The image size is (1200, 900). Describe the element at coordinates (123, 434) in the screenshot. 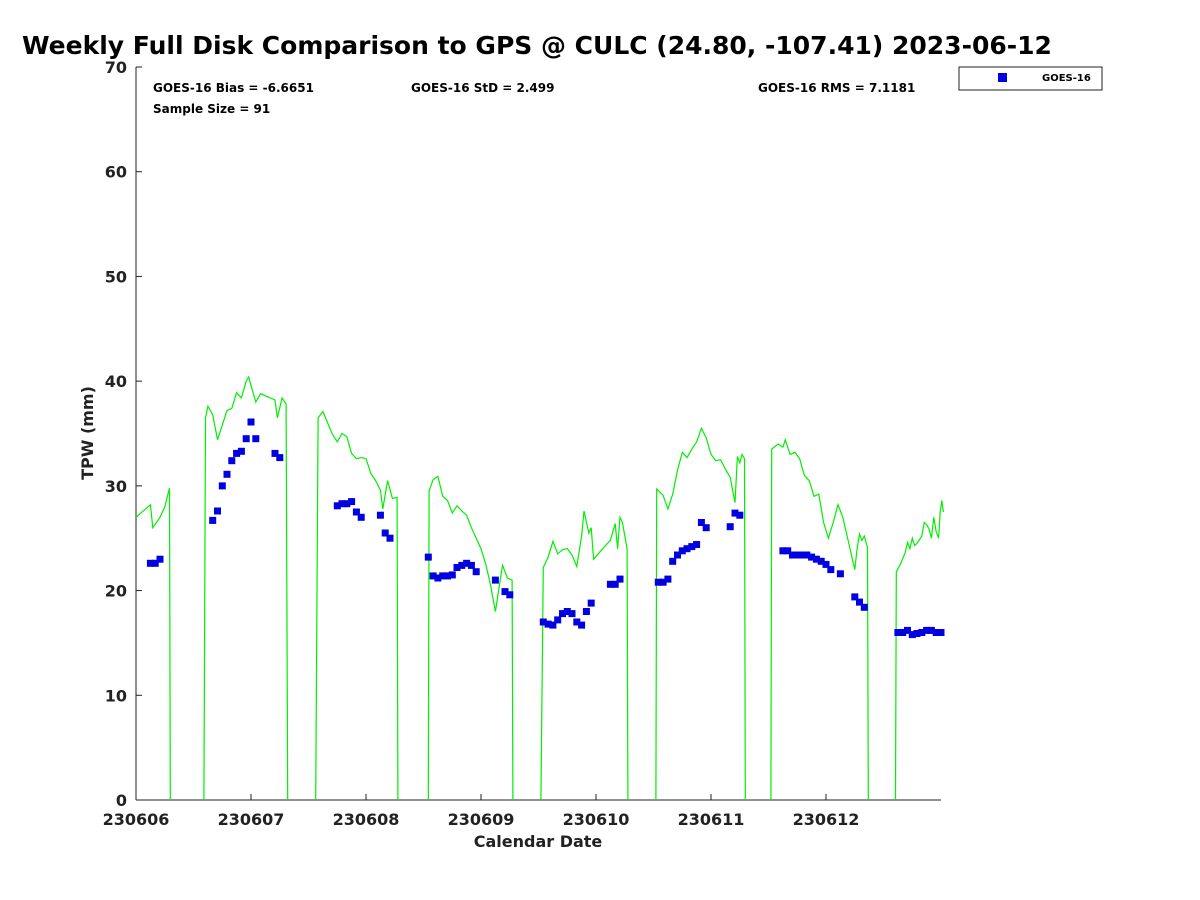

I see `y-ticks: 0 10 20 30 40 50 60 70` at that location.